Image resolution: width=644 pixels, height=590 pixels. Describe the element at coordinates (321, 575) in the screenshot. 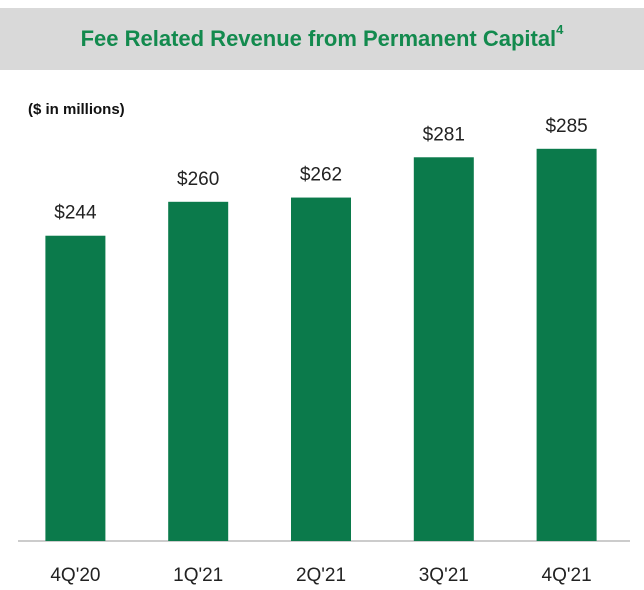

I see `x-tick-label: 2Q'21` at that location.